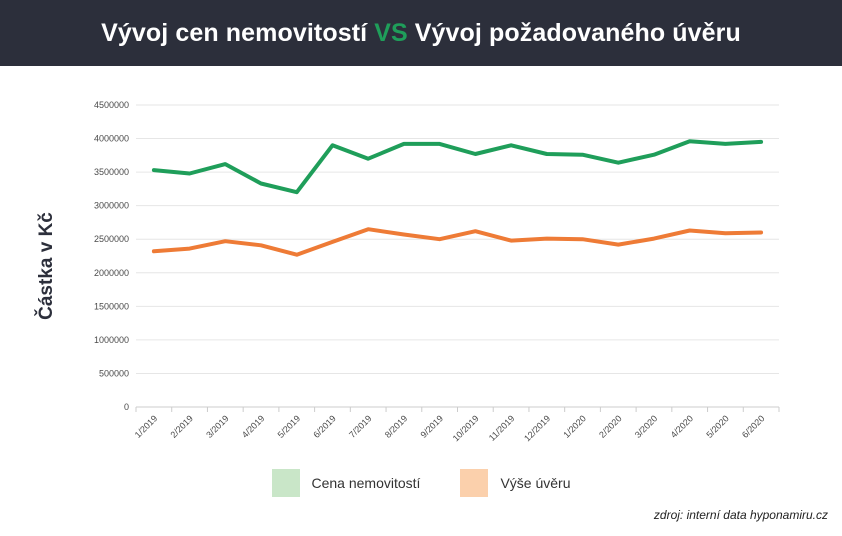 Image resolution: width=842 pixels, height=536 pixels. I want to click on x-tick-label: 1/2020, so click(574, 426).